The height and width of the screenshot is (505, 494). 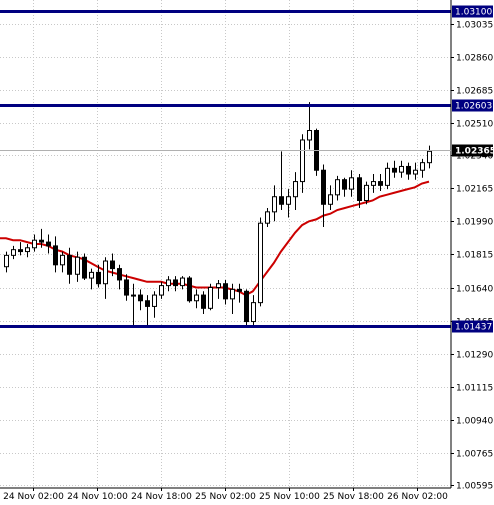 I want to click on level-label: 1.02603, so click(x=473, y=107).